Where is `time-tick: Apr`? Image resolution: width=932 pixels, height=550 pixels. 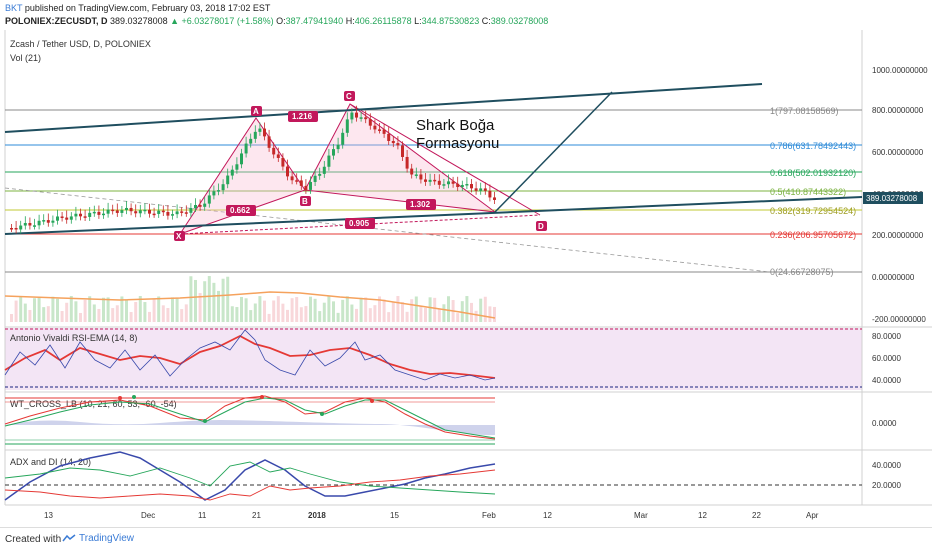
time-tick: Apr is located at coordinates (812, 515).